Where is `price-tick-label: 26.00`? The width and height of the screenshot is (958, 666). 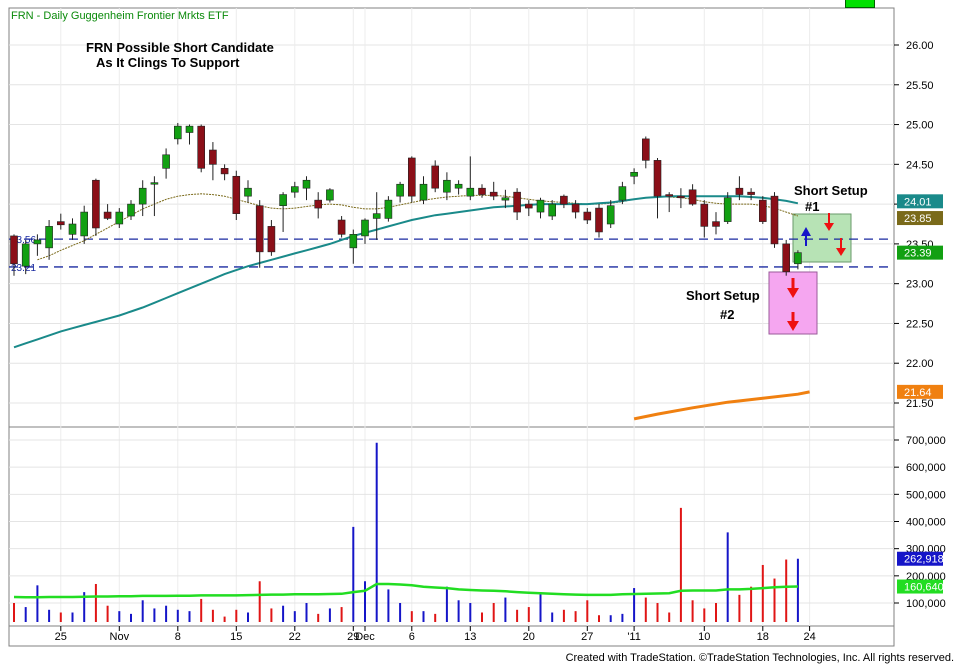 price-tick-label: 26.00 is located at coordinates (920, 46).